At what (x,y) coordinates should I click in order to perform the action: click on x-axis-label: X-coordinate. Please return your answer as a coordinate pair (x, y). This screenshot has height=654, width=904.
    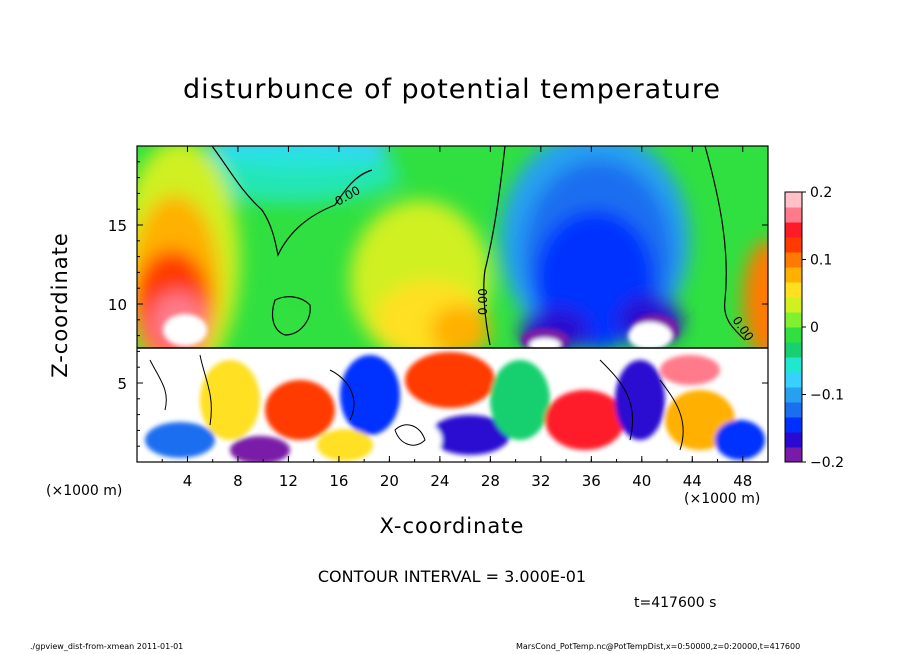
    Looking at the image, I should click on (452, 526).